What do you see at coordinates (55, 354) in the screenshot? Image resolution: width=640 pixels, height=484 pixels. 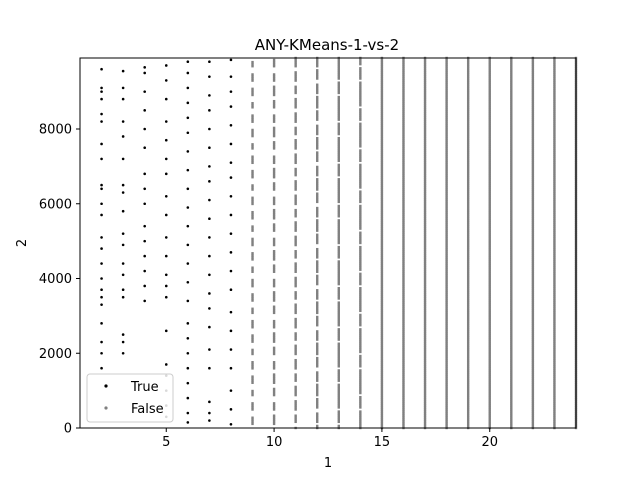 I see `y-tick-label: 2000` at bounding box center [55, 354].